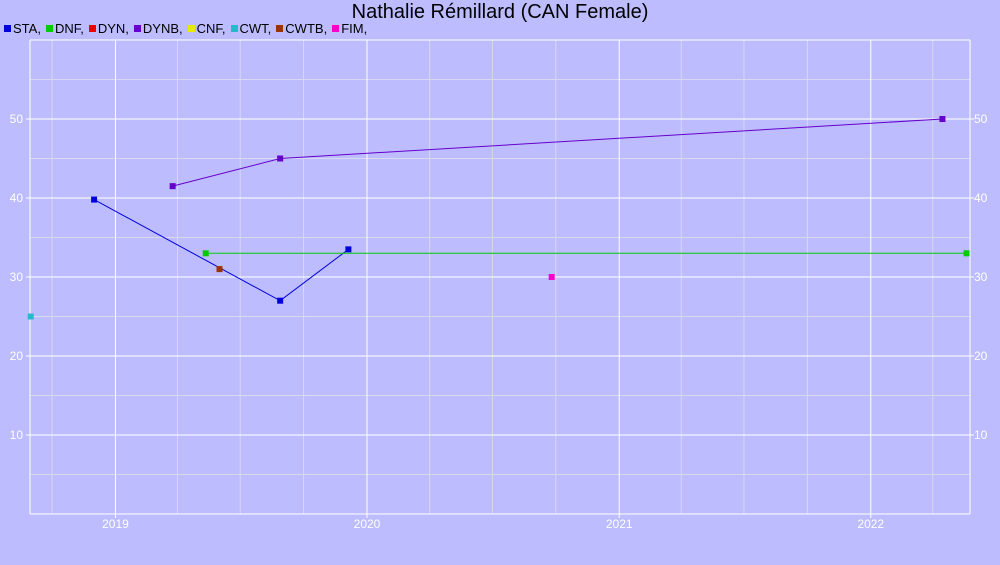 Image resolution: width=1000 pixels, height=565 pixels. What do you see at coordinates (17, 356) in the screenshot?
I see `y-tick-label-left: 20` at bounding box center [17, 356].